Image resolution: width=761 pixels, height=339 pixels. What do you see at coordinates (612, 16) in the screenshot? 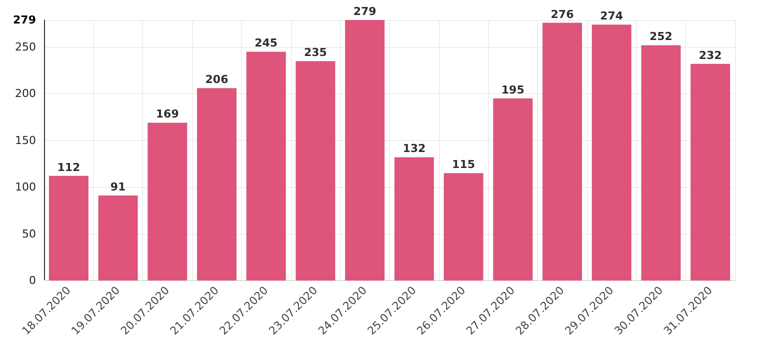
I see `data-label: 274` at bounding box center [612, 16].